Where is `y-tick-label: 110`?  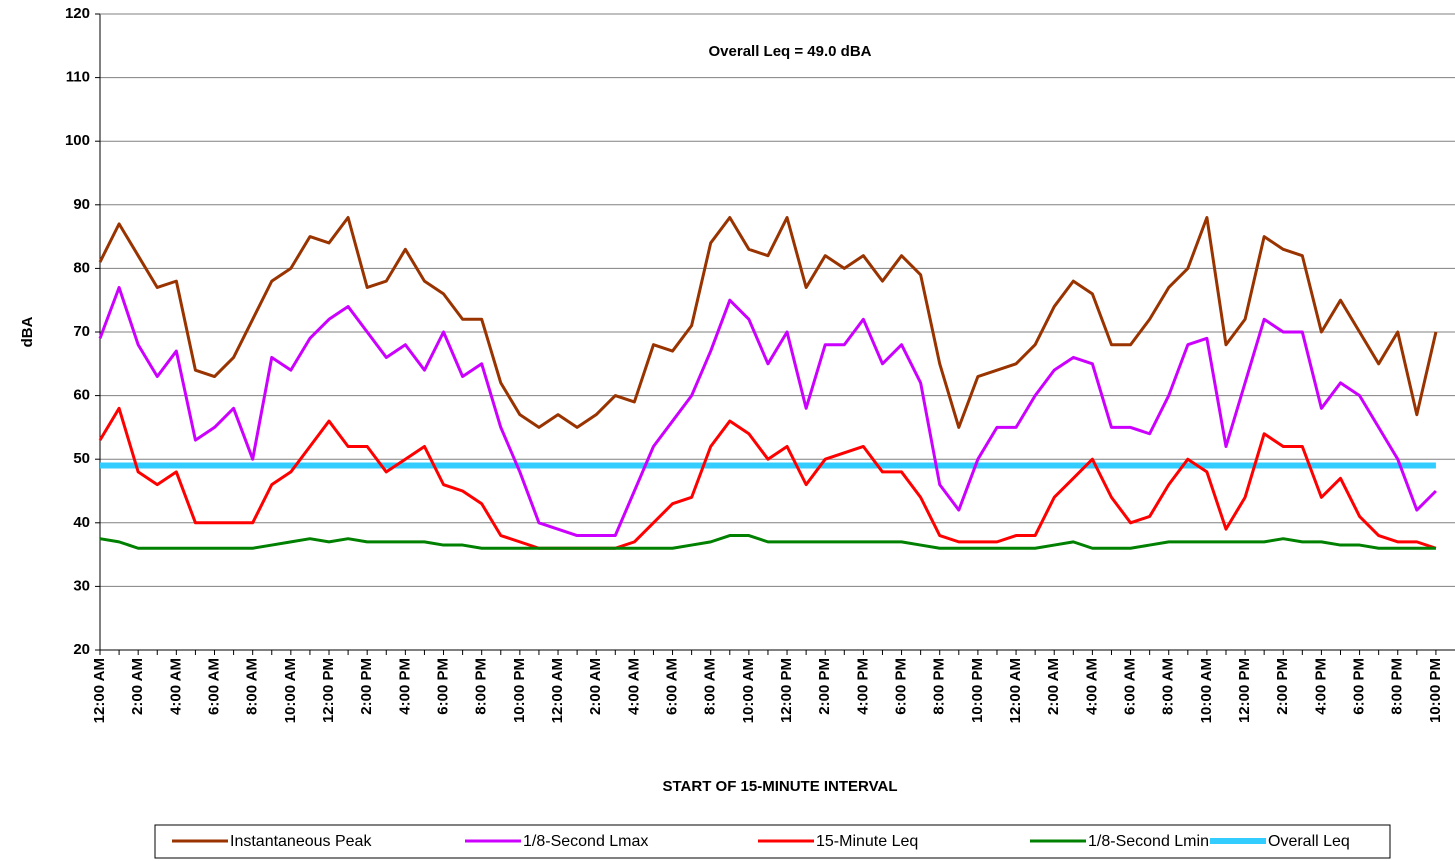 y-tick-label: 110 is located at coordinates (78, 77).